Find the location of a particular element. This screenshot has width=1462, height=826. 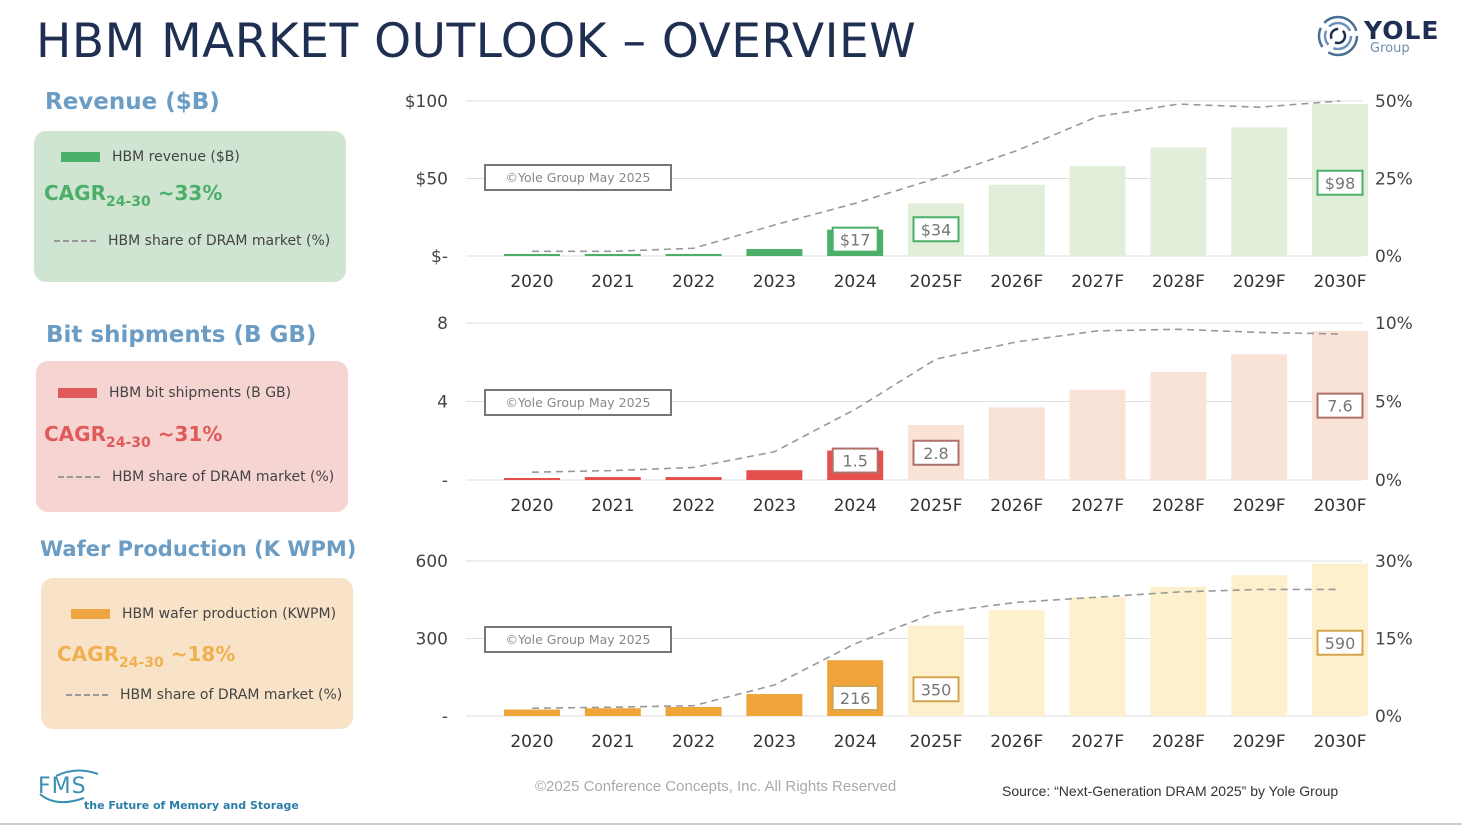

data-label: $98 is located at coordinates (1340, 183).